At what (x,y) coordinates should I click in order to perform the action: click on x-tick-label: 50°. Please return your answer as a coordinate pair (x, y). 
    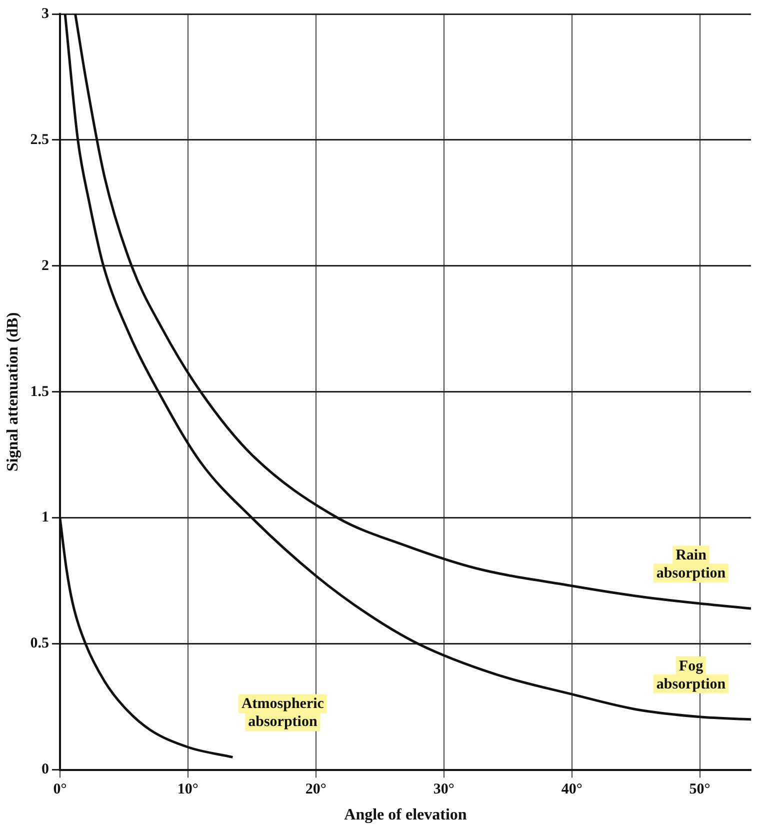
    Looking at the image, I should click on (699, 790).